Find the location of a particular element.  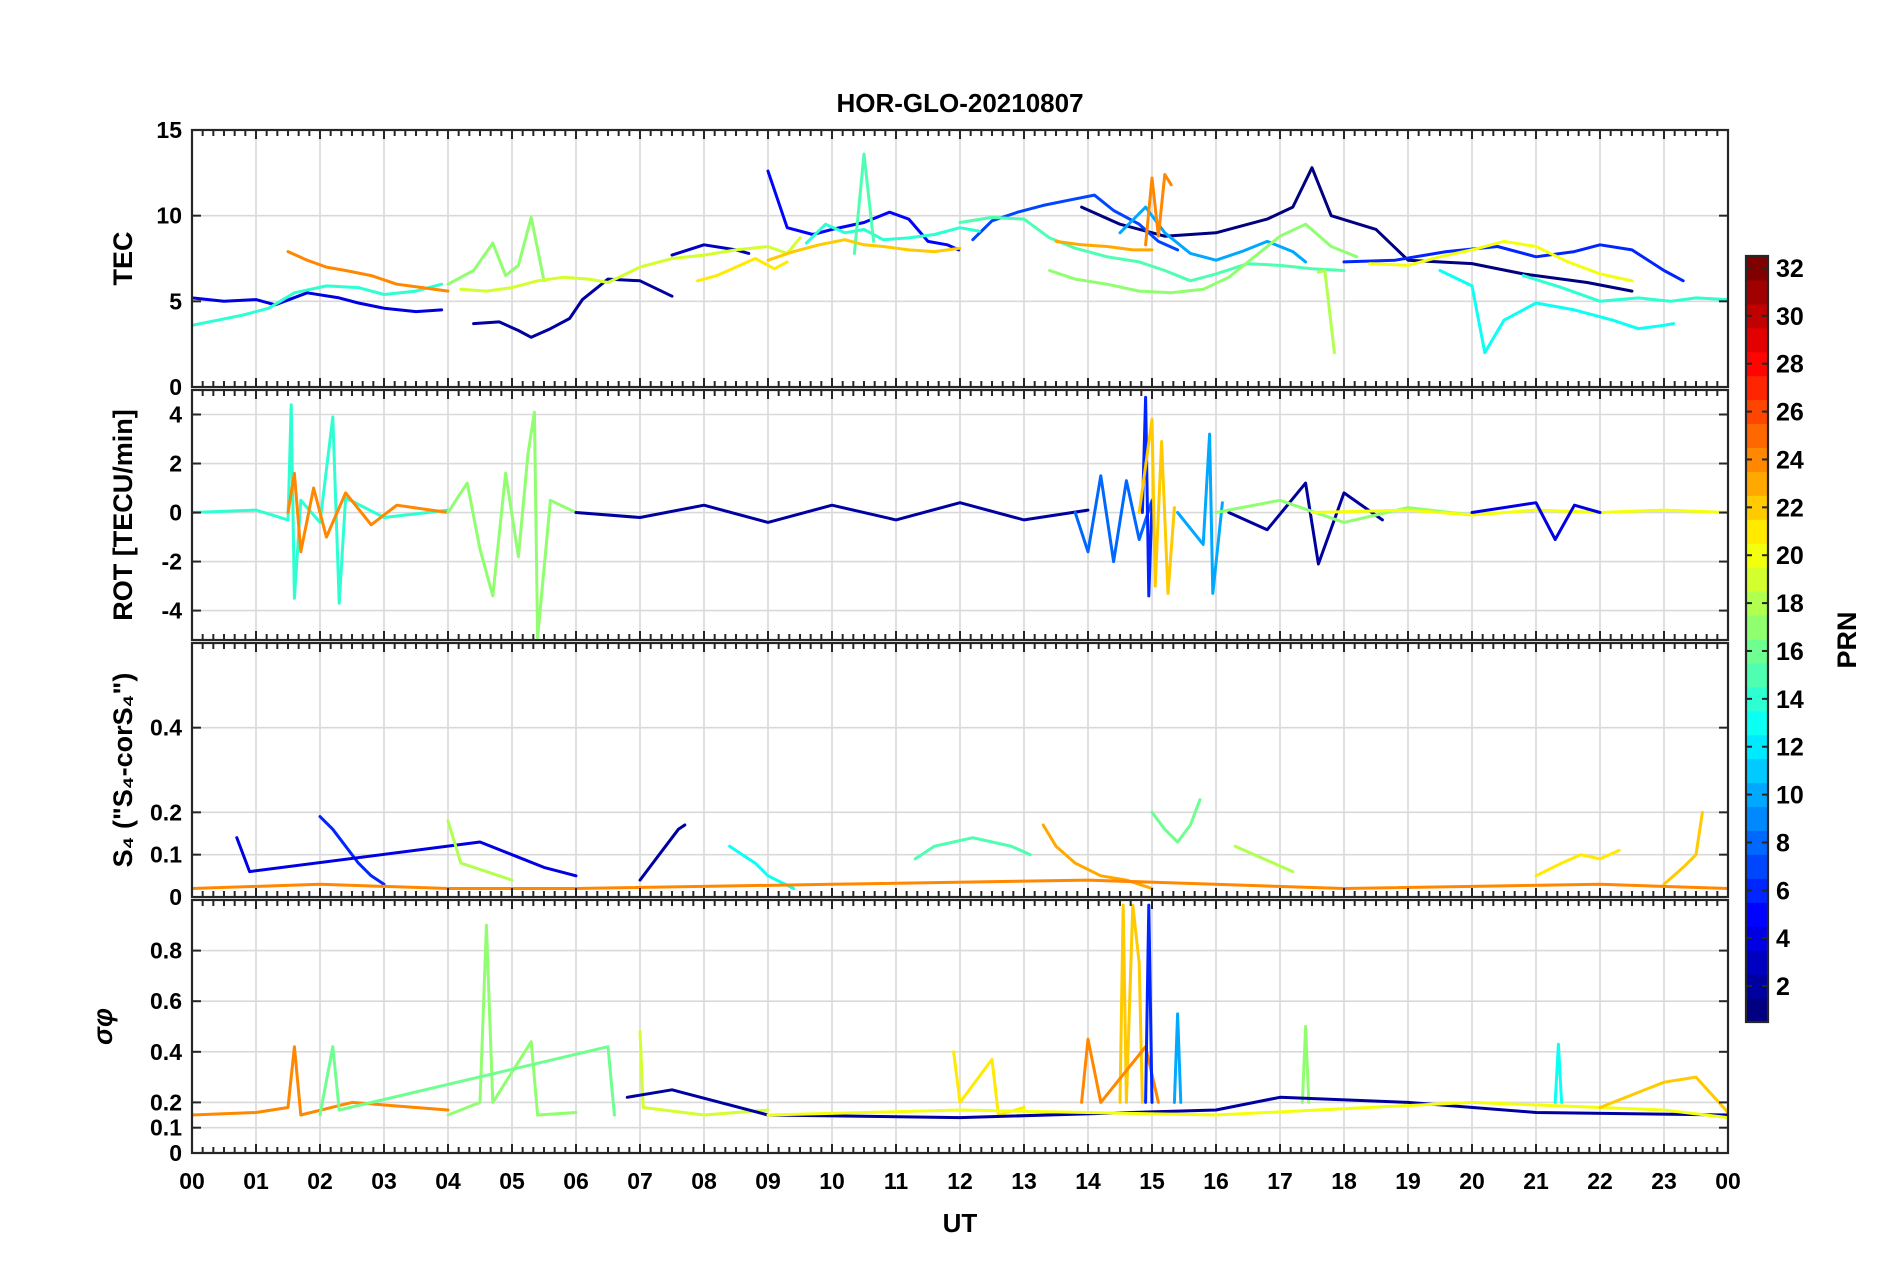

x-tick-label: 04 is located at coordinates (448, 1181).